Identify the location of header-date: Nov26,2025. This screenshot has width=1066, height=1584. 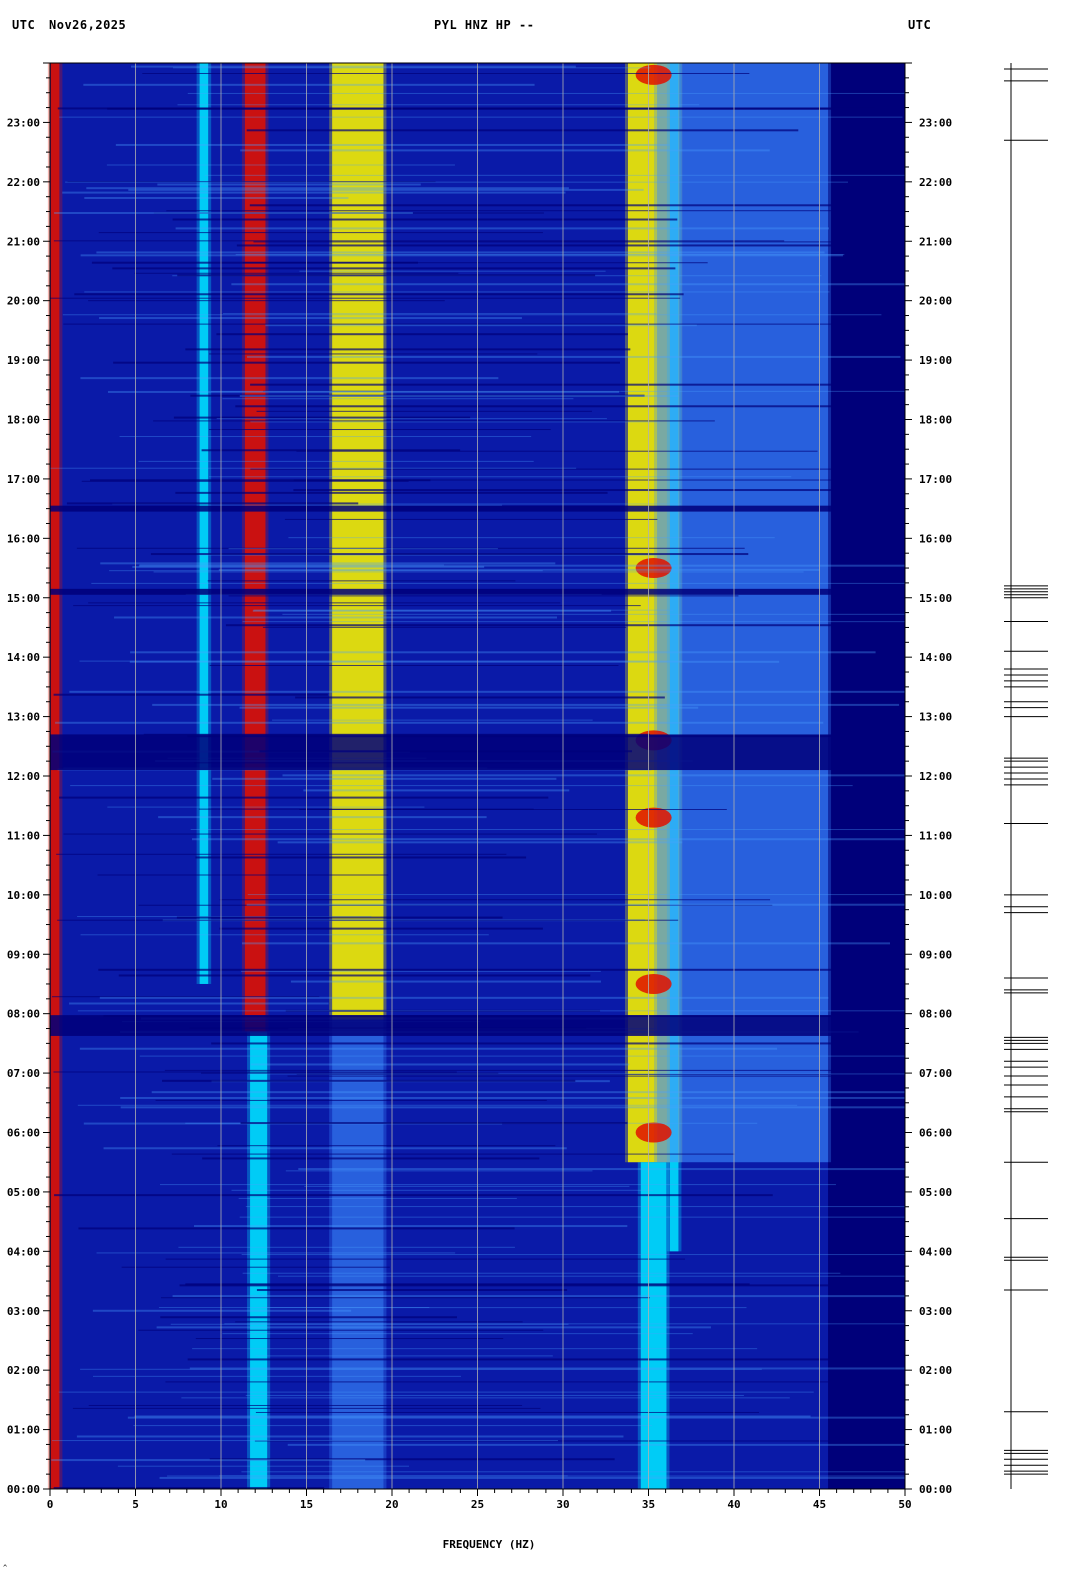
(88, 25).